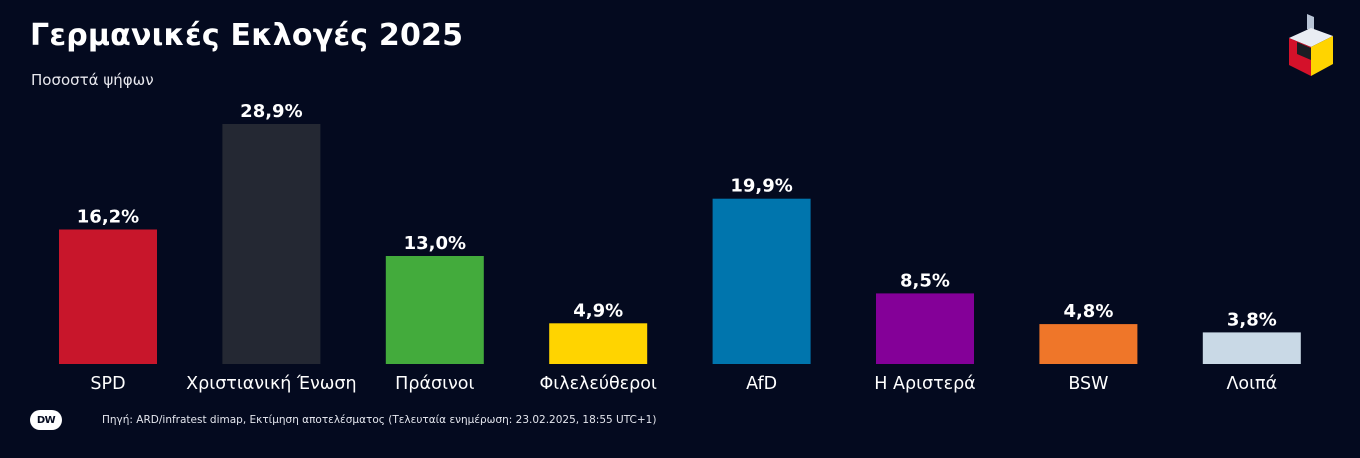  I want to click on category-label-3: Φιλελεύθεροι, so click(598, 384).